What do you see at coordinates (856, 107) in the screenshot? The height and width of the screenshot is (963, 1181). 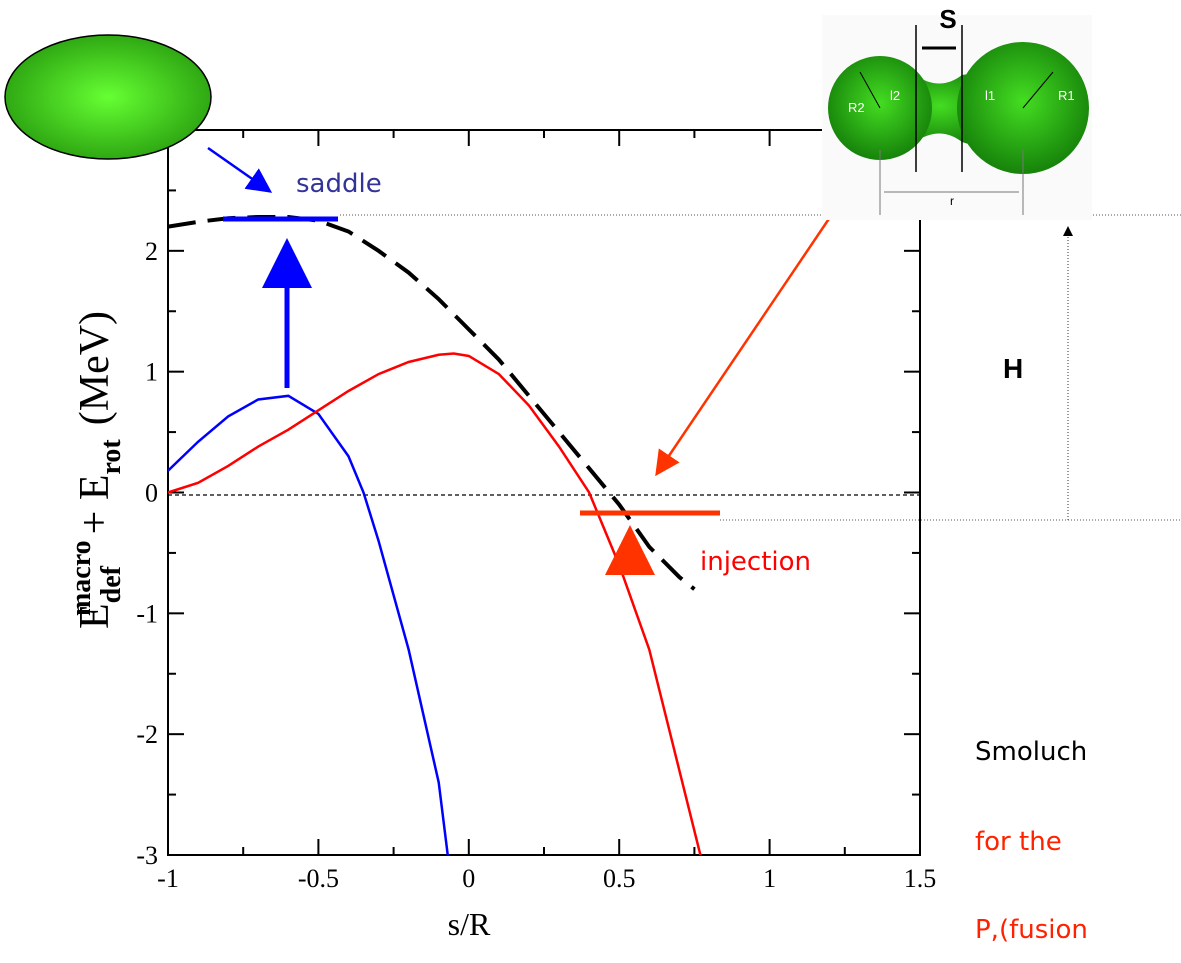 I see `figure-label: R2` at bounding box center [856, 107].